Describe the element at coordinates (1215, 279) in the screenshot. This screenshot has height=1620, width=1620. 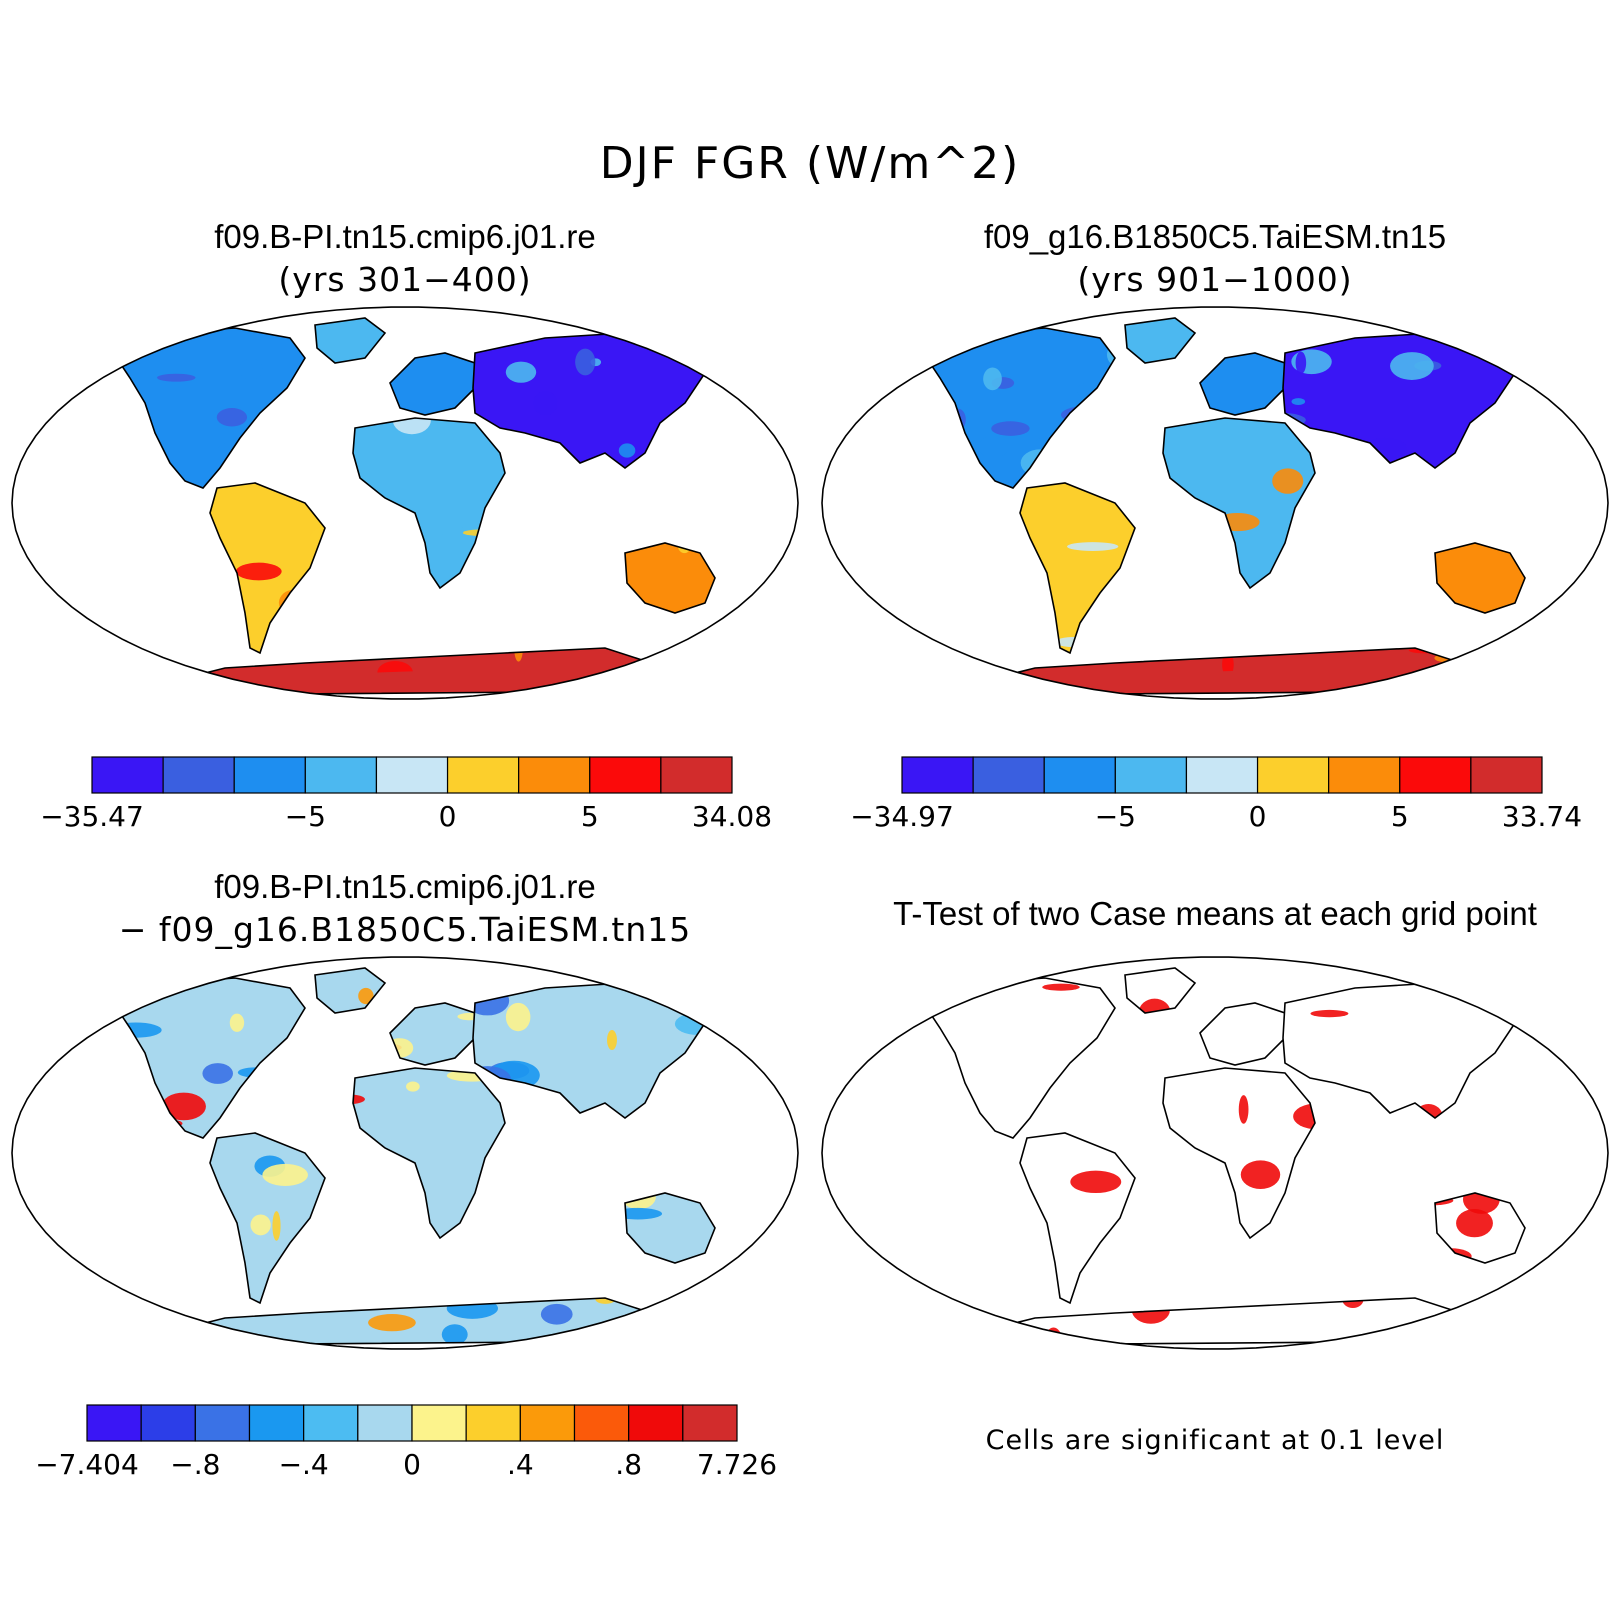
I see `panel-subtitle: (yrs 901−1000)` at that location.